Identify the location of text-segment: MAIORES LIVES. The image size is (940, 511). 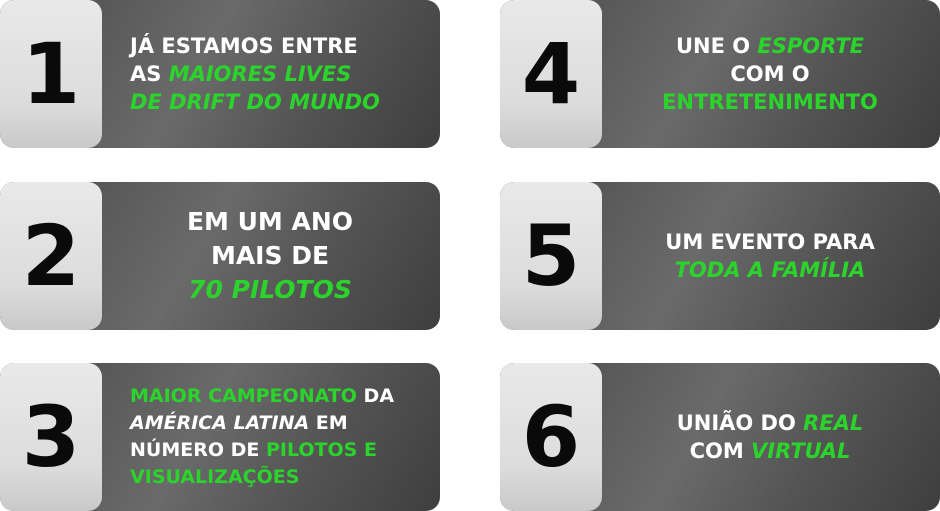
(260, 74).